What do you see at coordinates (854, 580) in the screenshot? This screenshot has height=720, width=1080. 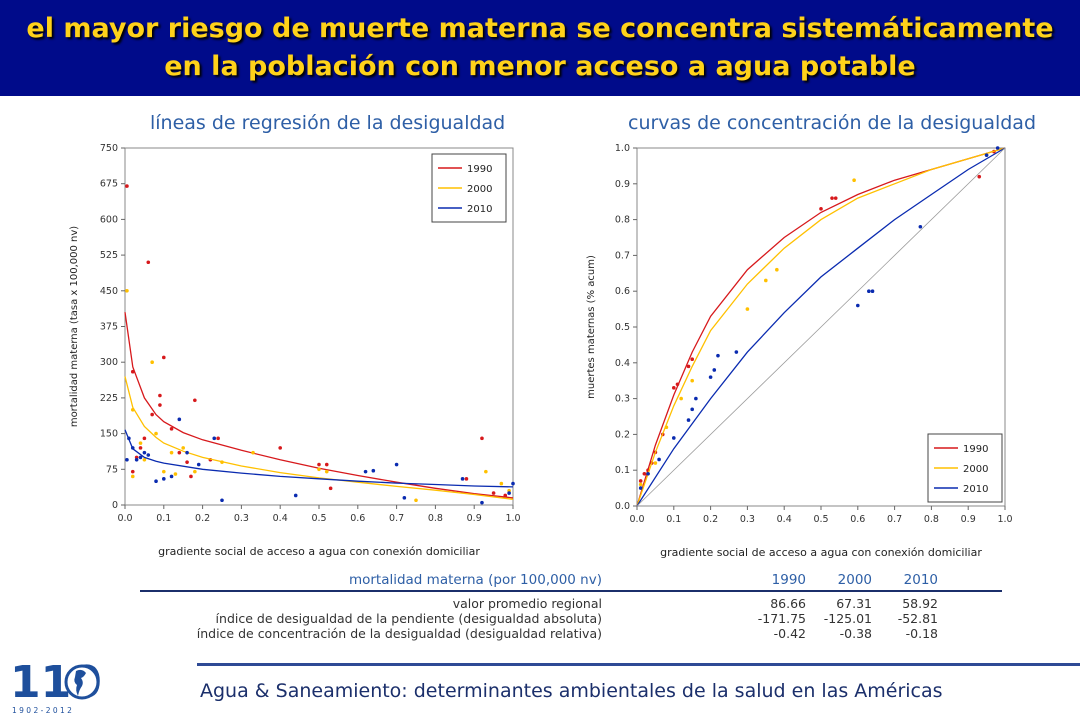 I see `table-header-2000: 2000` at bounding box center [854, 580].